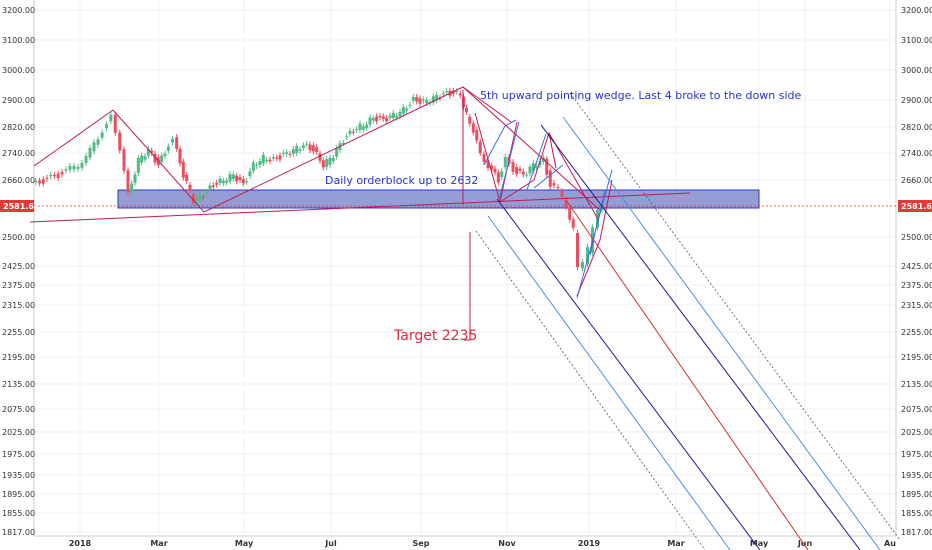 This screenshot has height=550, width=932. I want to click on y-tick-label-right: 1975.00, so click(916, 454).